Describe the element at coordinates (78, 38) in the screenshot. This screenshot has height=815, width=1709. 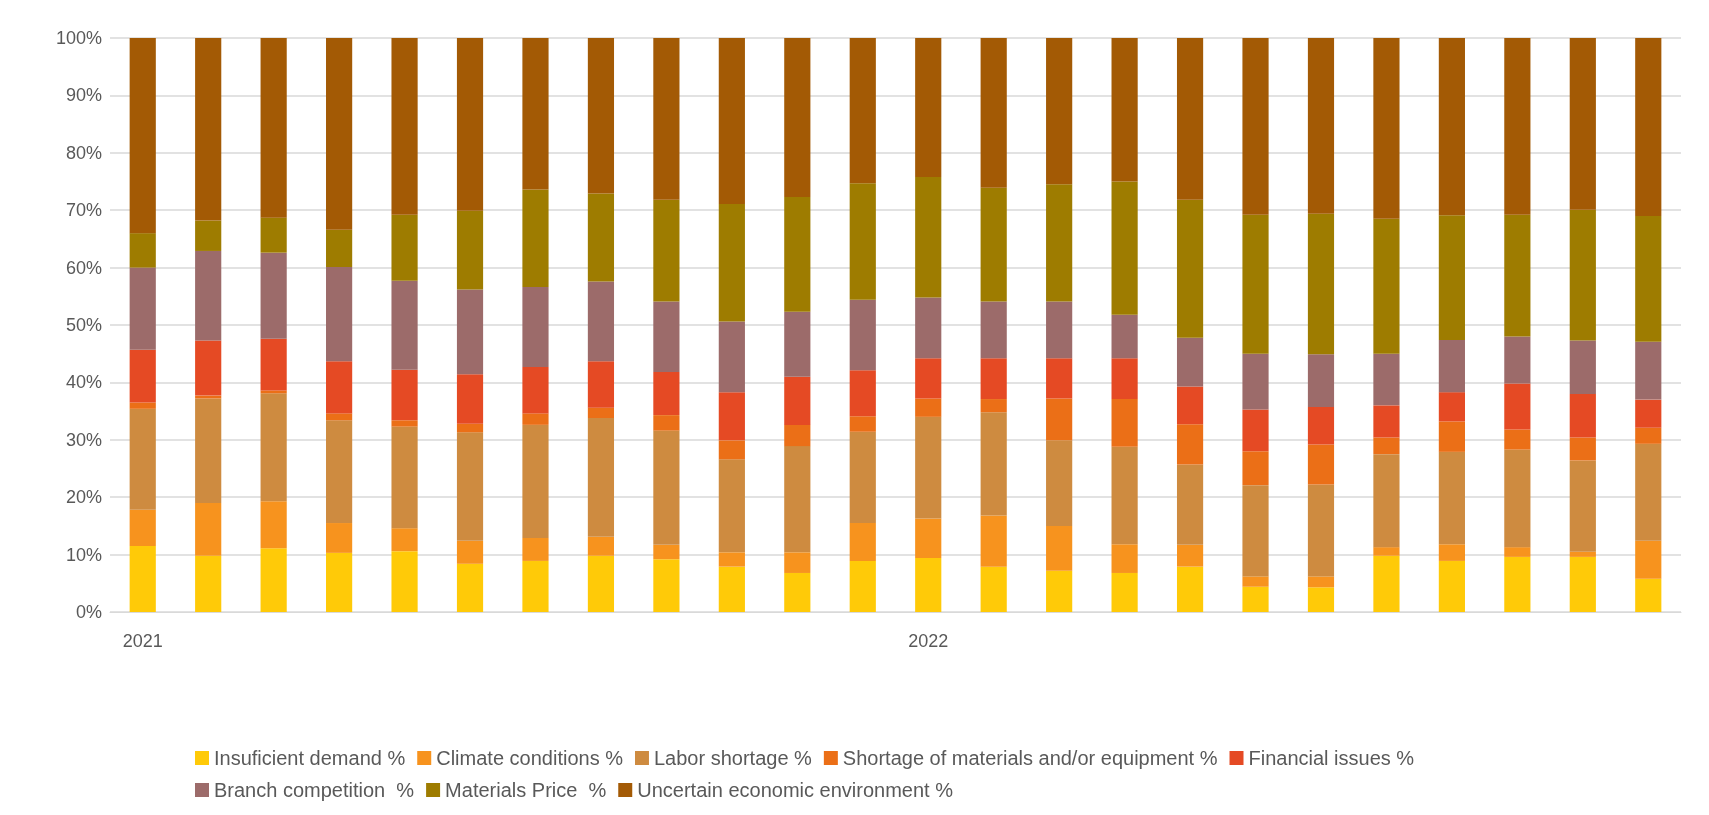
I see `y-tick-label: 100%` at that location.